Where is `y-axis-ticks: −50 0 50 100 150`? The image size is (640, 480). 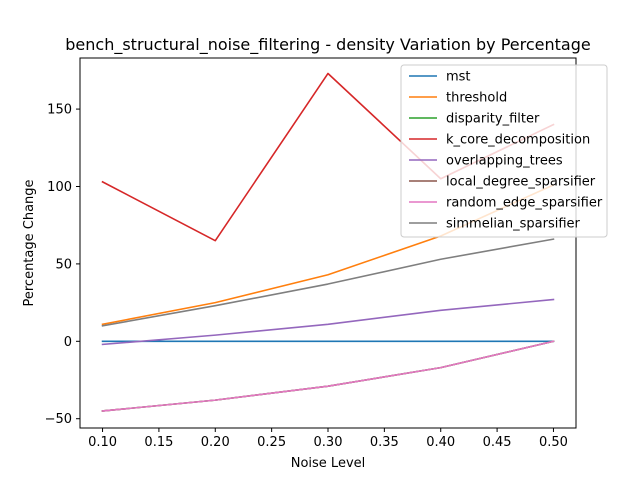
y-axis-ticks: −50 0 50 100 150 is located at coordinates (62, 265).